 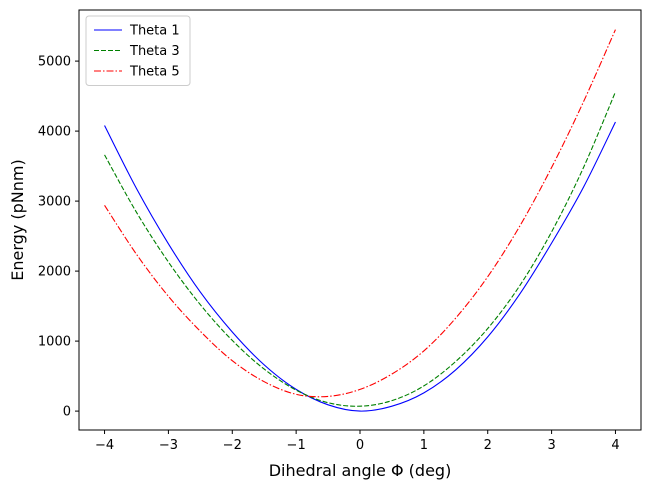 What do you see at coordinates (296, 445) in the screenshot?
I see `x-tick-label: −1` at bounding box center [296, 445].